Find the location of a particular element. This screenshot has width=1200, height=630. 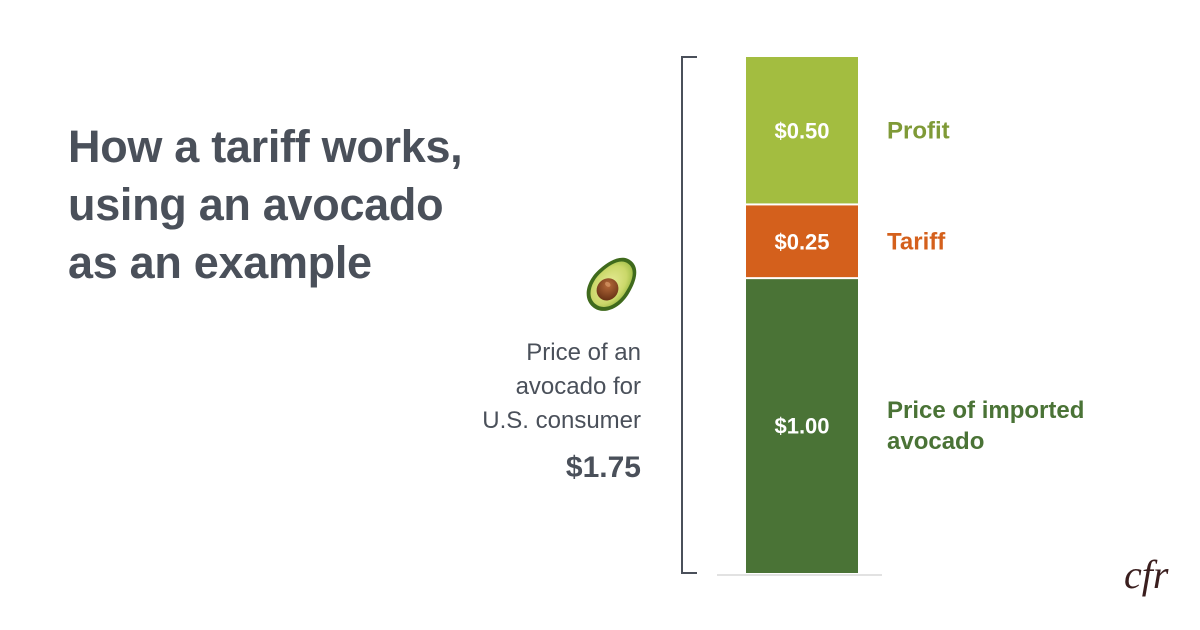

legend-label-tariff: Tariff is located at coordinates (916, 241).